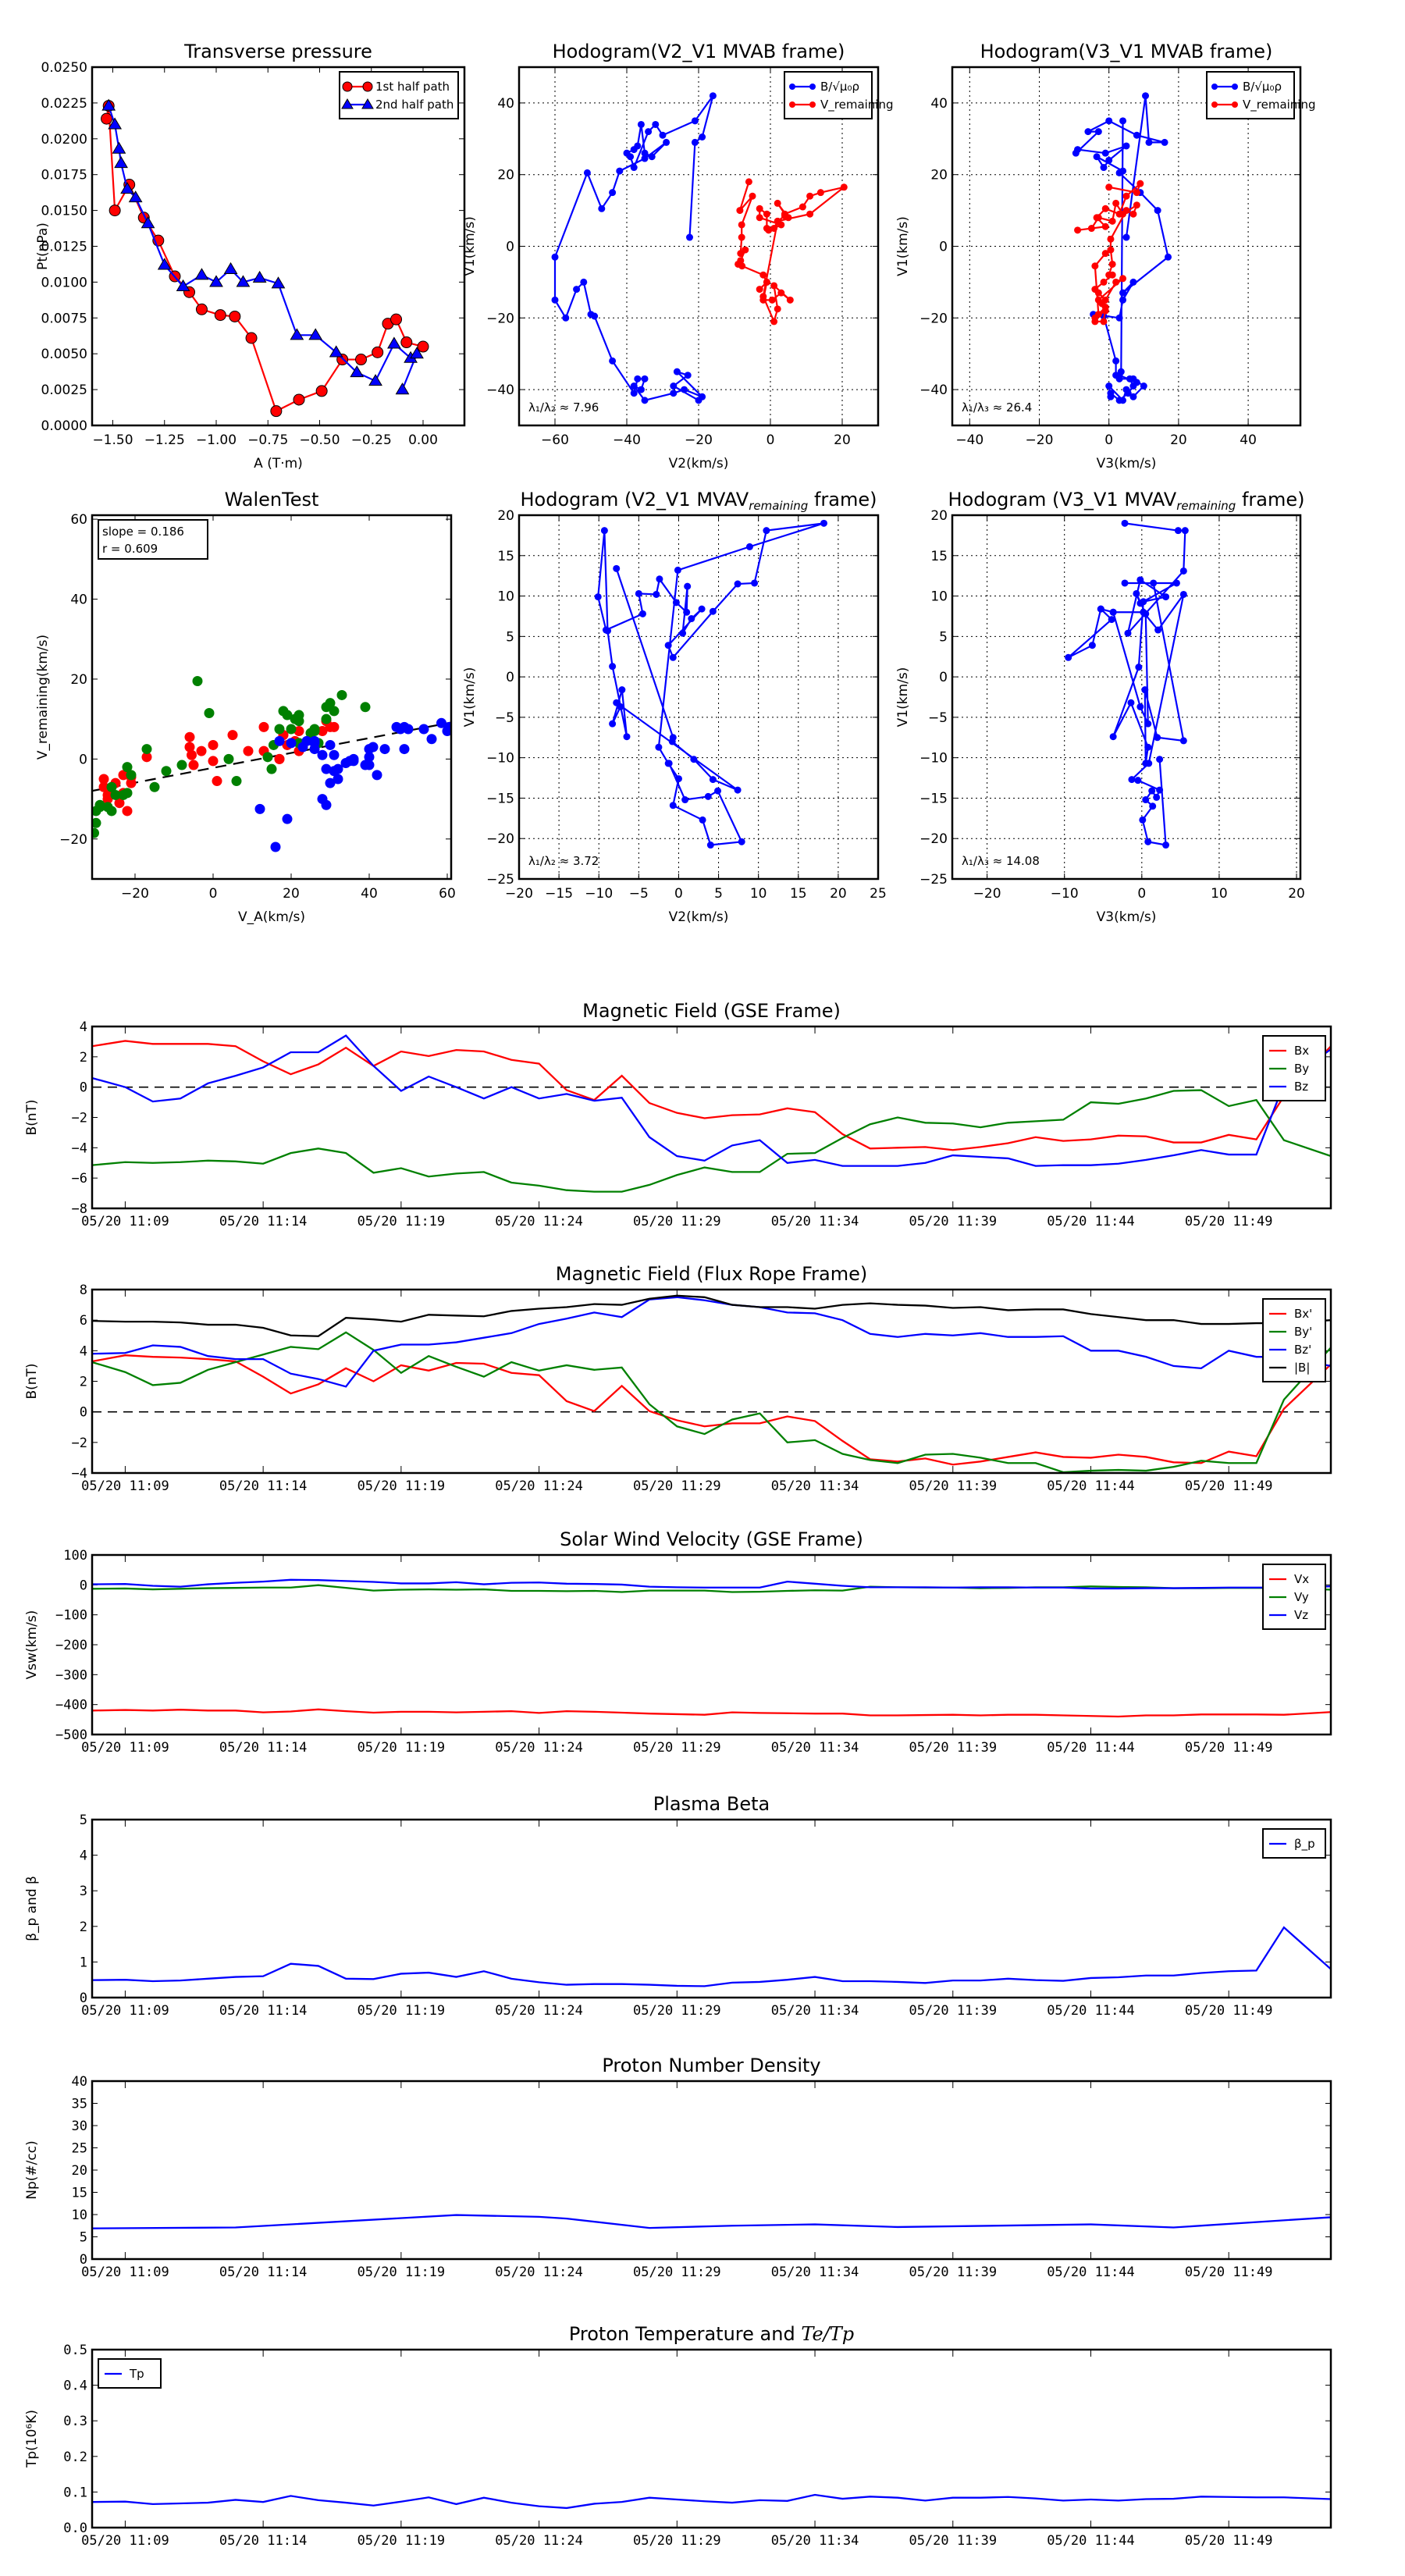  I want to click on legend-box, so click(828, 95).